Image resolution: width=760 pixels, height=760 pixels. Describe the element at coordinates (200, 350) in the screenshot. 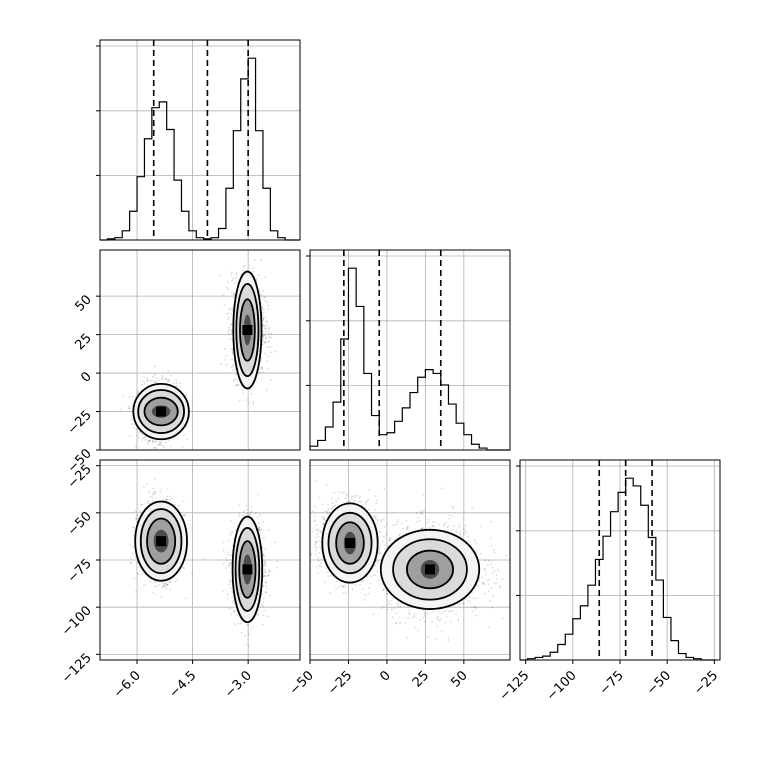

I see `density-panel-p2_vs_p1` at that location.